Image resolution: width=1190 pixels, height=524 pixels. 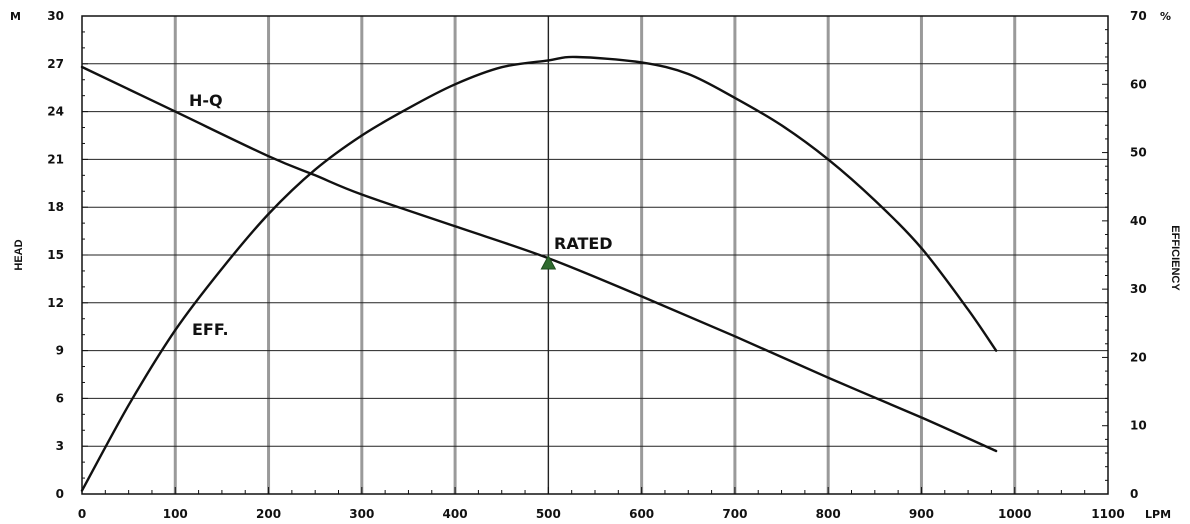 I want to click on x-tick-label: 100, so click(x=175, y=514).